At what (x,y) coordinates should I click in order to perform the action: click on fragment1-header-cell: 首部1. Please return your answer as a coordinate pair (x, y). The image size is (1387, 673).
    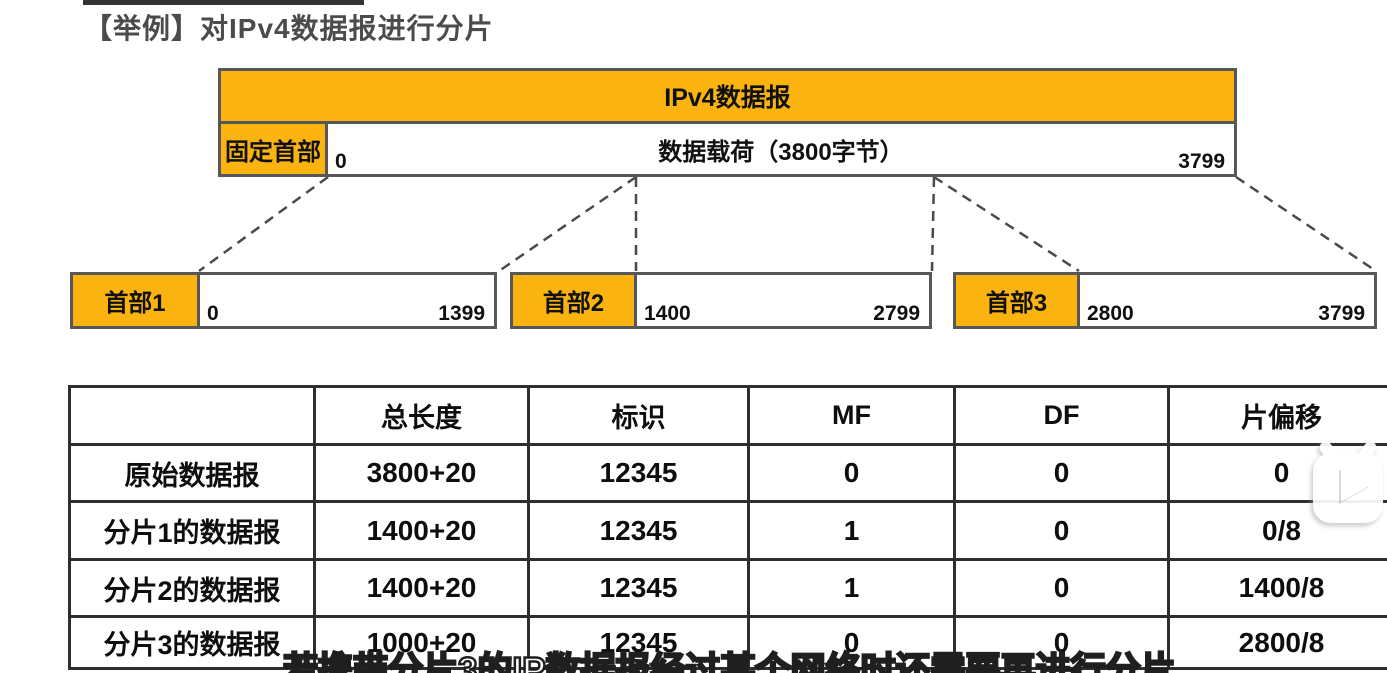
    Looking at the image, I should click on (135, 300).